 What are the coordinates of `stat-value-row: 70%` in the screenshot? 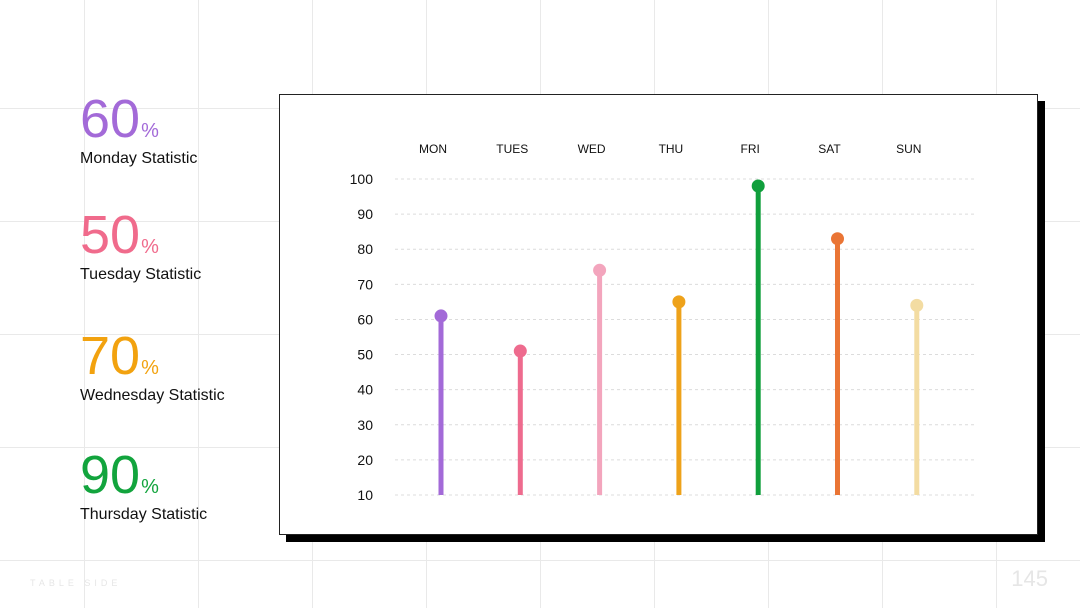 It's located at (152, 356).